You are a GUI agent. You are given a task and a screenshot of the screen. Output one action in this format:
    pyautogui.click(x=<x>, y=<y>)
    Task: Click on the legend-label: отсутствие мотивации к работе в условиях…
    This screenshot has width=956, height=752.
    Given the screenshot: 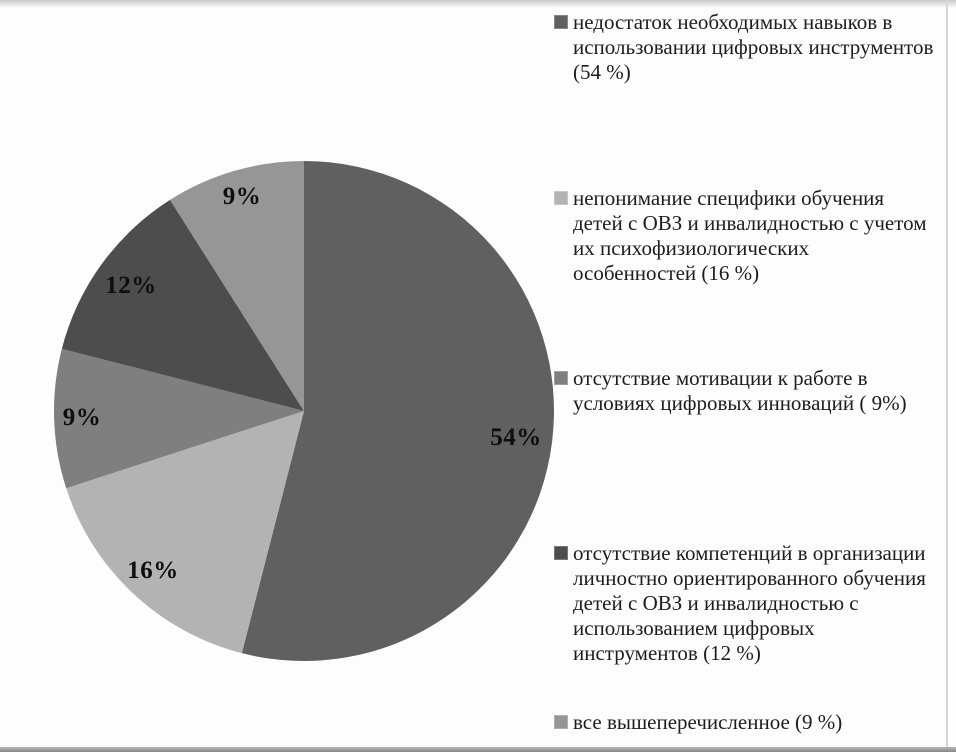 What is the action you would take?
    pyautogui.click(x=740, y=390)
    